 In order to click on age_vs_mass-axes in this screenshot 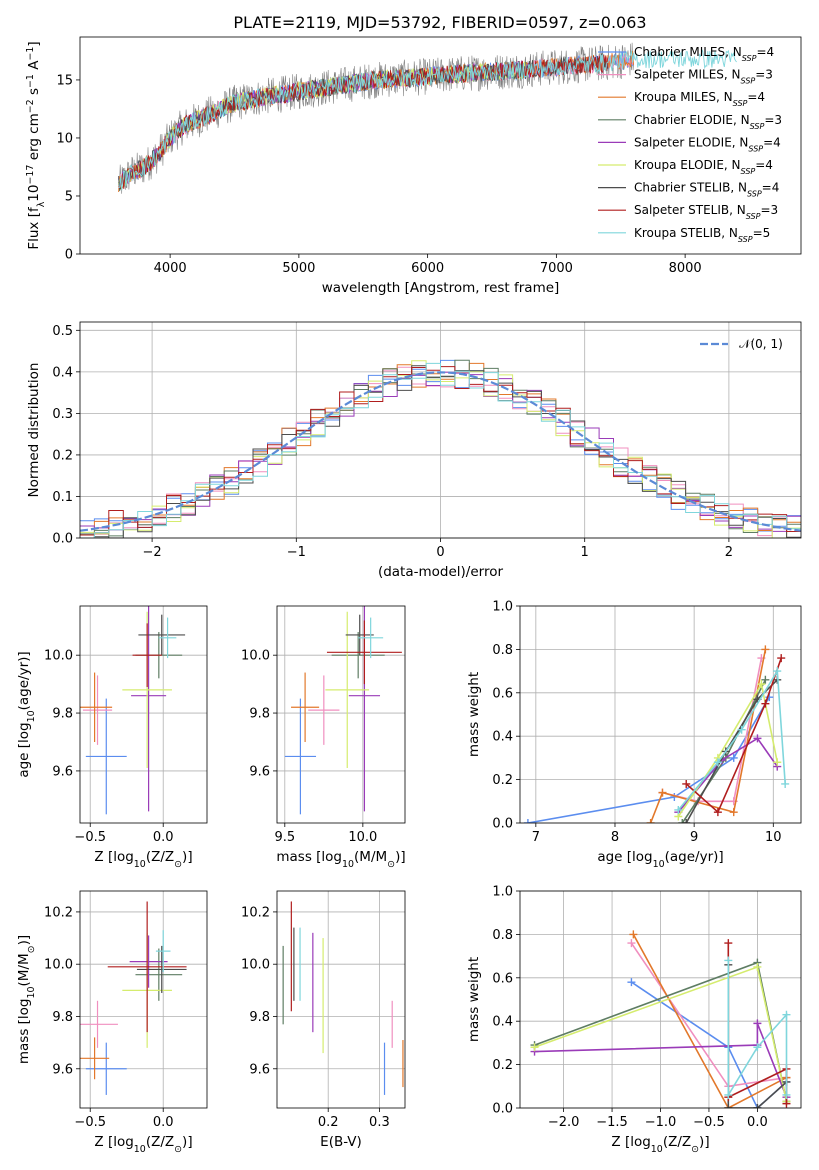, I will do `click(339, 716)`.